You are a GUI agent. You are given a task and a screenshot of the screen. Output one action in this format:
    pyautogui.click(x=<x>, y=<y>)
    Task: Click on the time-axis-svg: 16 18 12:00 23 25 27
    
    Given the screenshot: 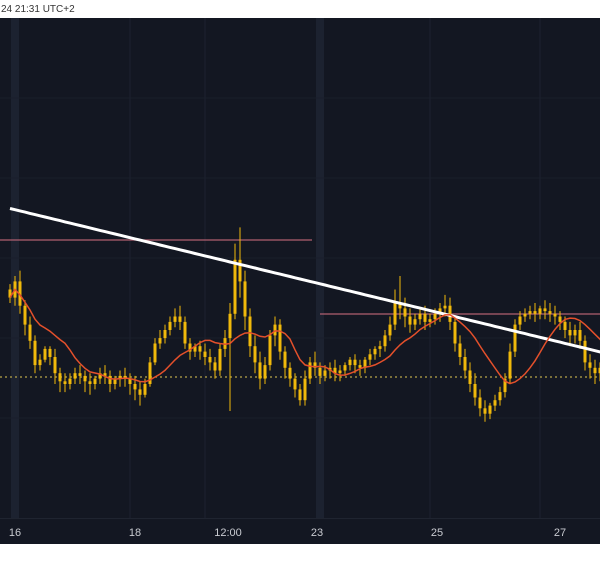 What is the action you would take?
    pyautogui.click(x=287, y=533)
    